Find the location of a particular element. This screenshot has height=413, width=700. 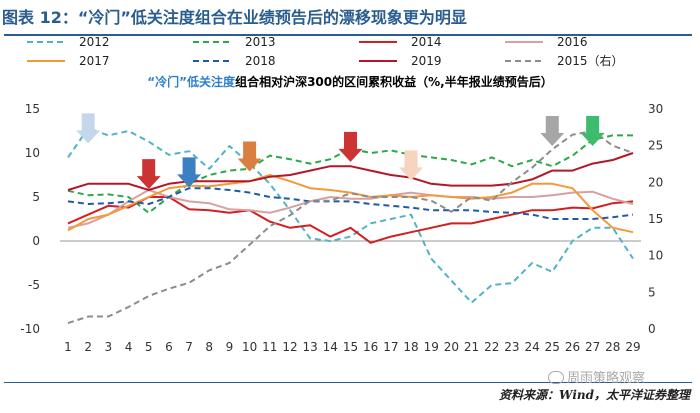

y-right-tick-label: 10 is located at coordinates (655, 256).